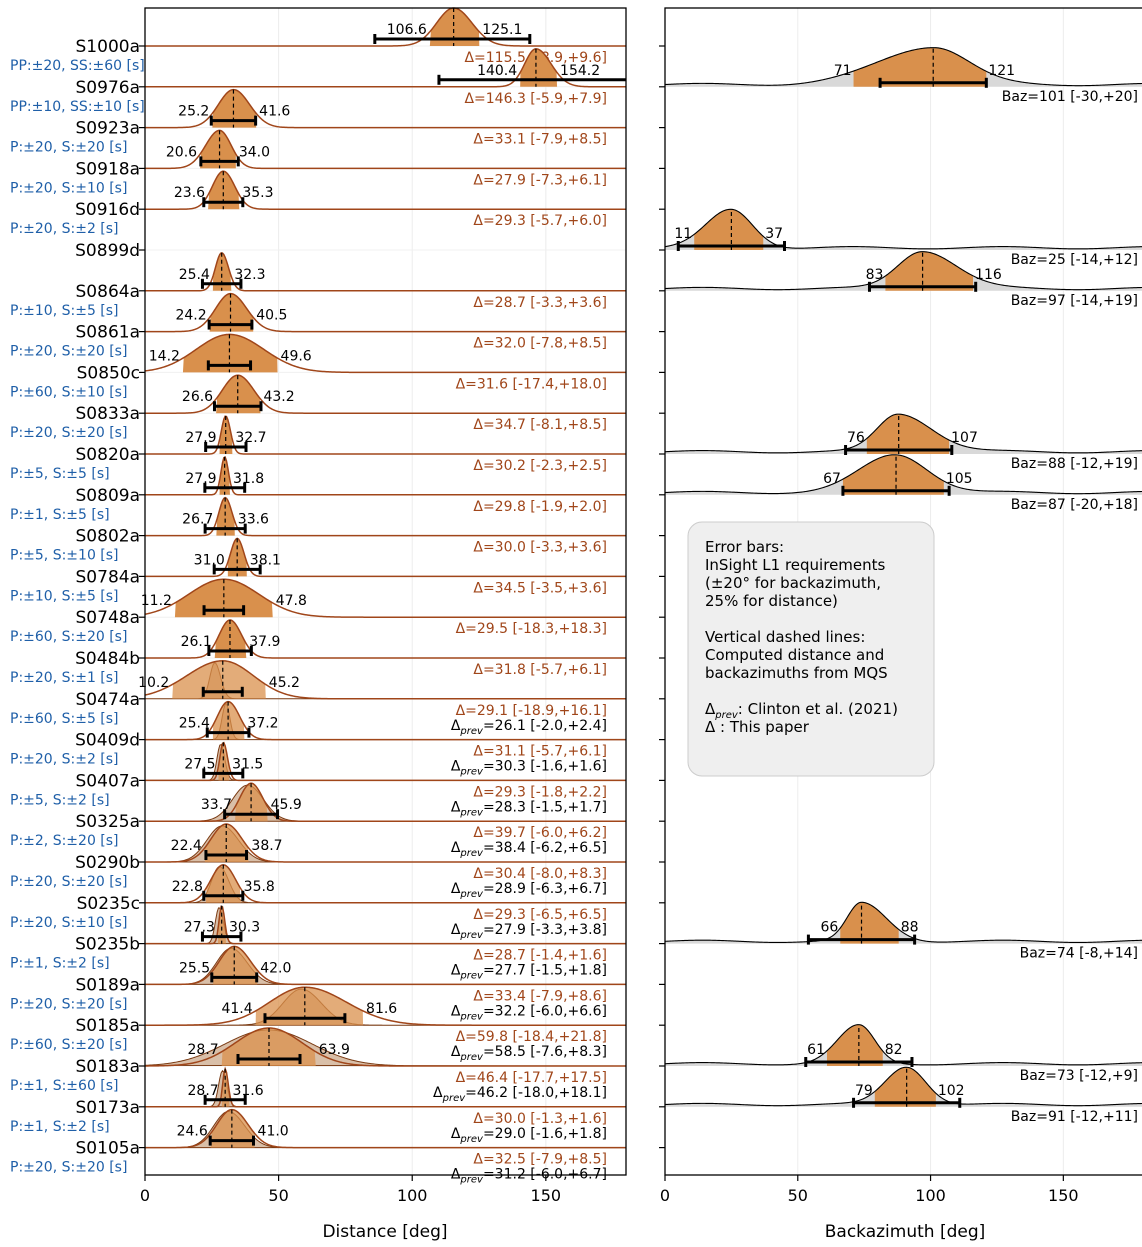  I want to click on delta-label: Δ=33.4 [-7.9,+8.6], so click(540, 996).